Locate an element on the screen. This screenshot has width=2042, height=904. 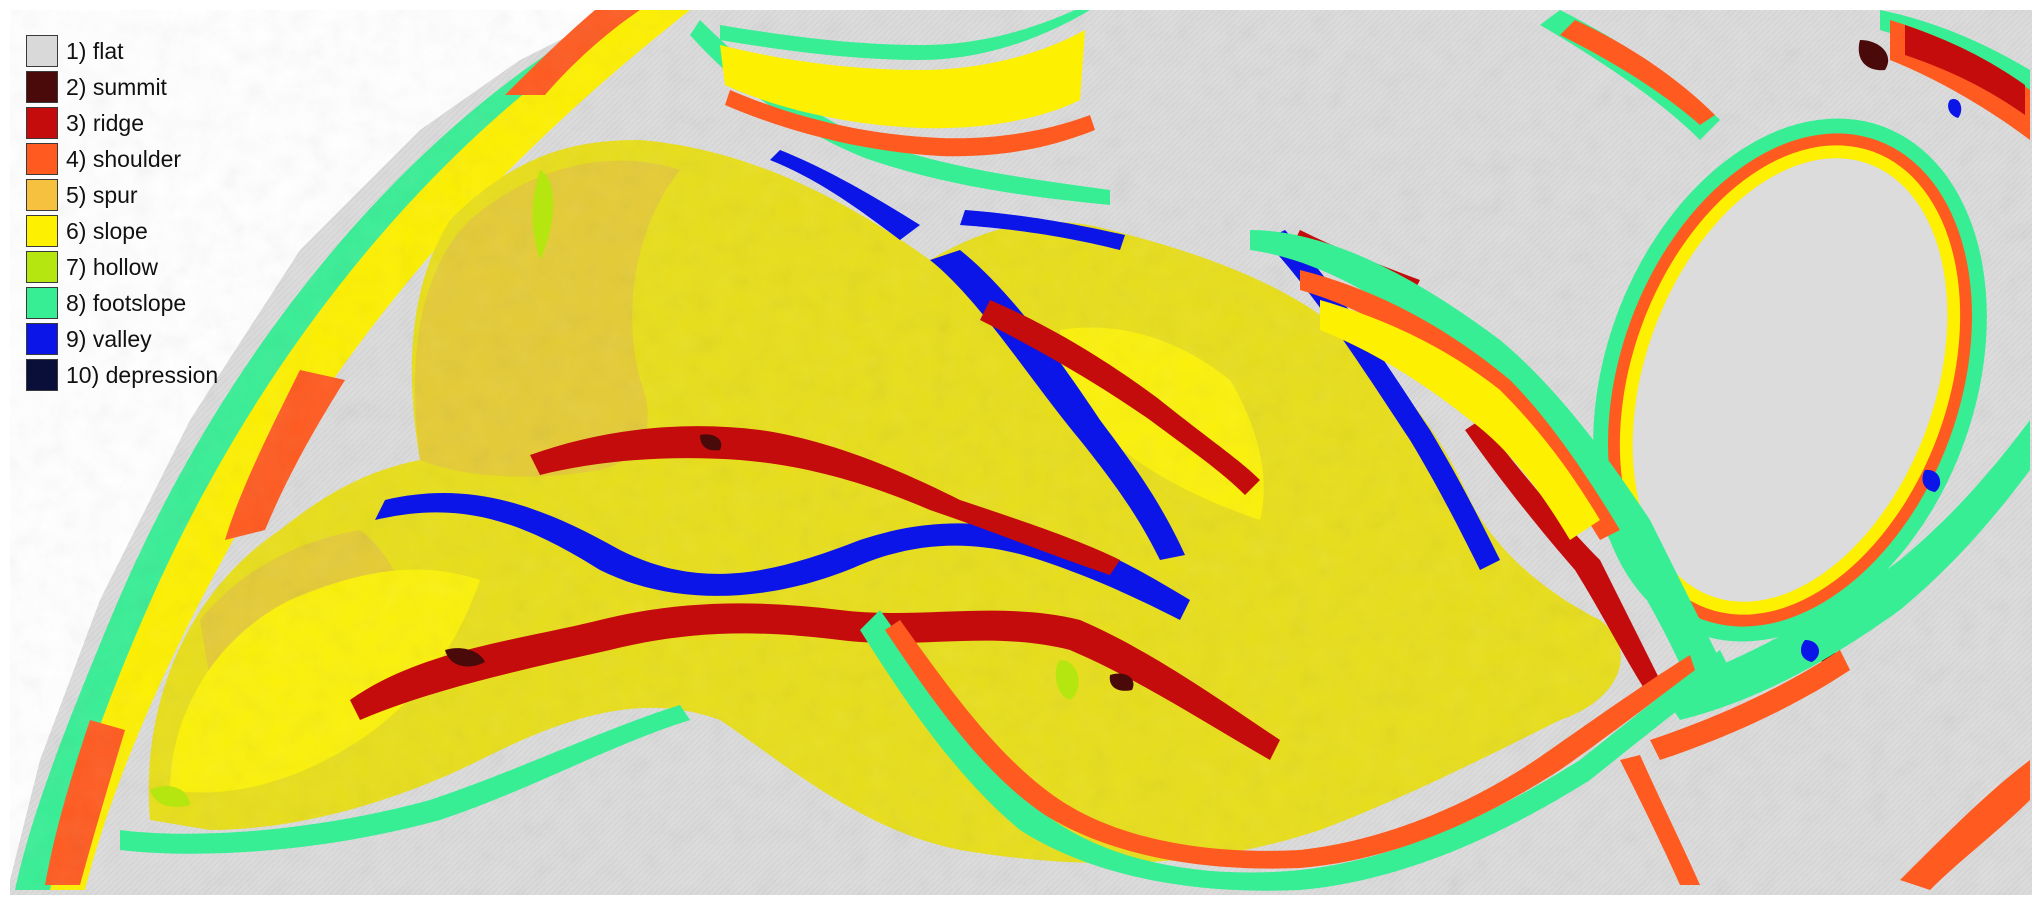
legend-item-spur: 5) spur is located at coordinates (122, 195).